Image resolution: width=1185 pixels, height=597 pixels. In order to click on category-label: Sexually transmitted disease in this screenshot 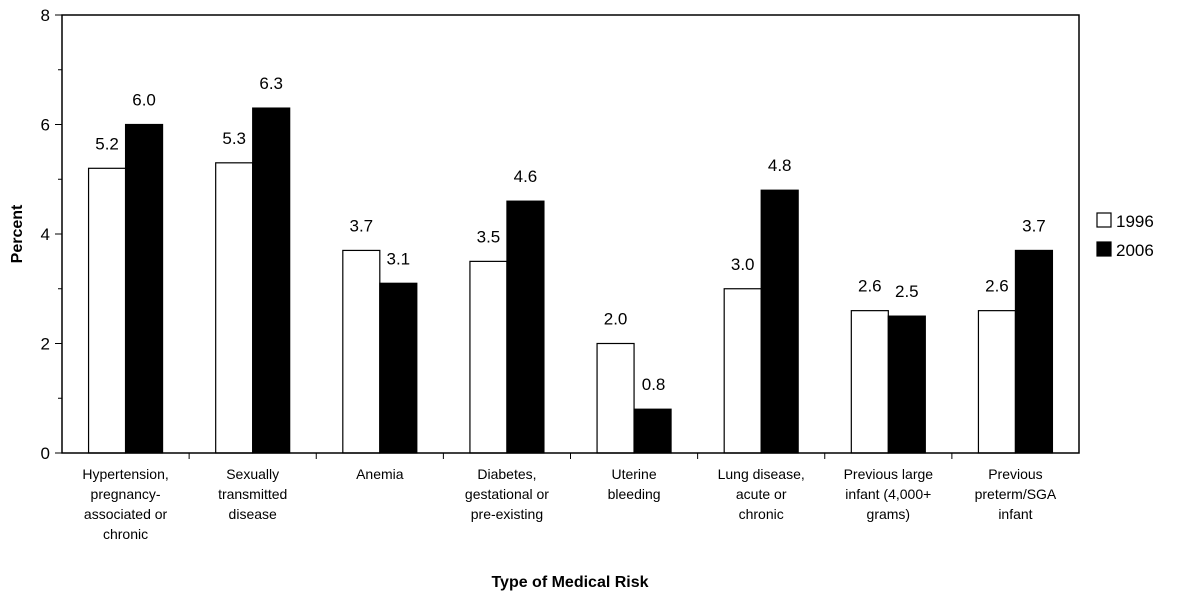, I will do `click(252, 494)`.